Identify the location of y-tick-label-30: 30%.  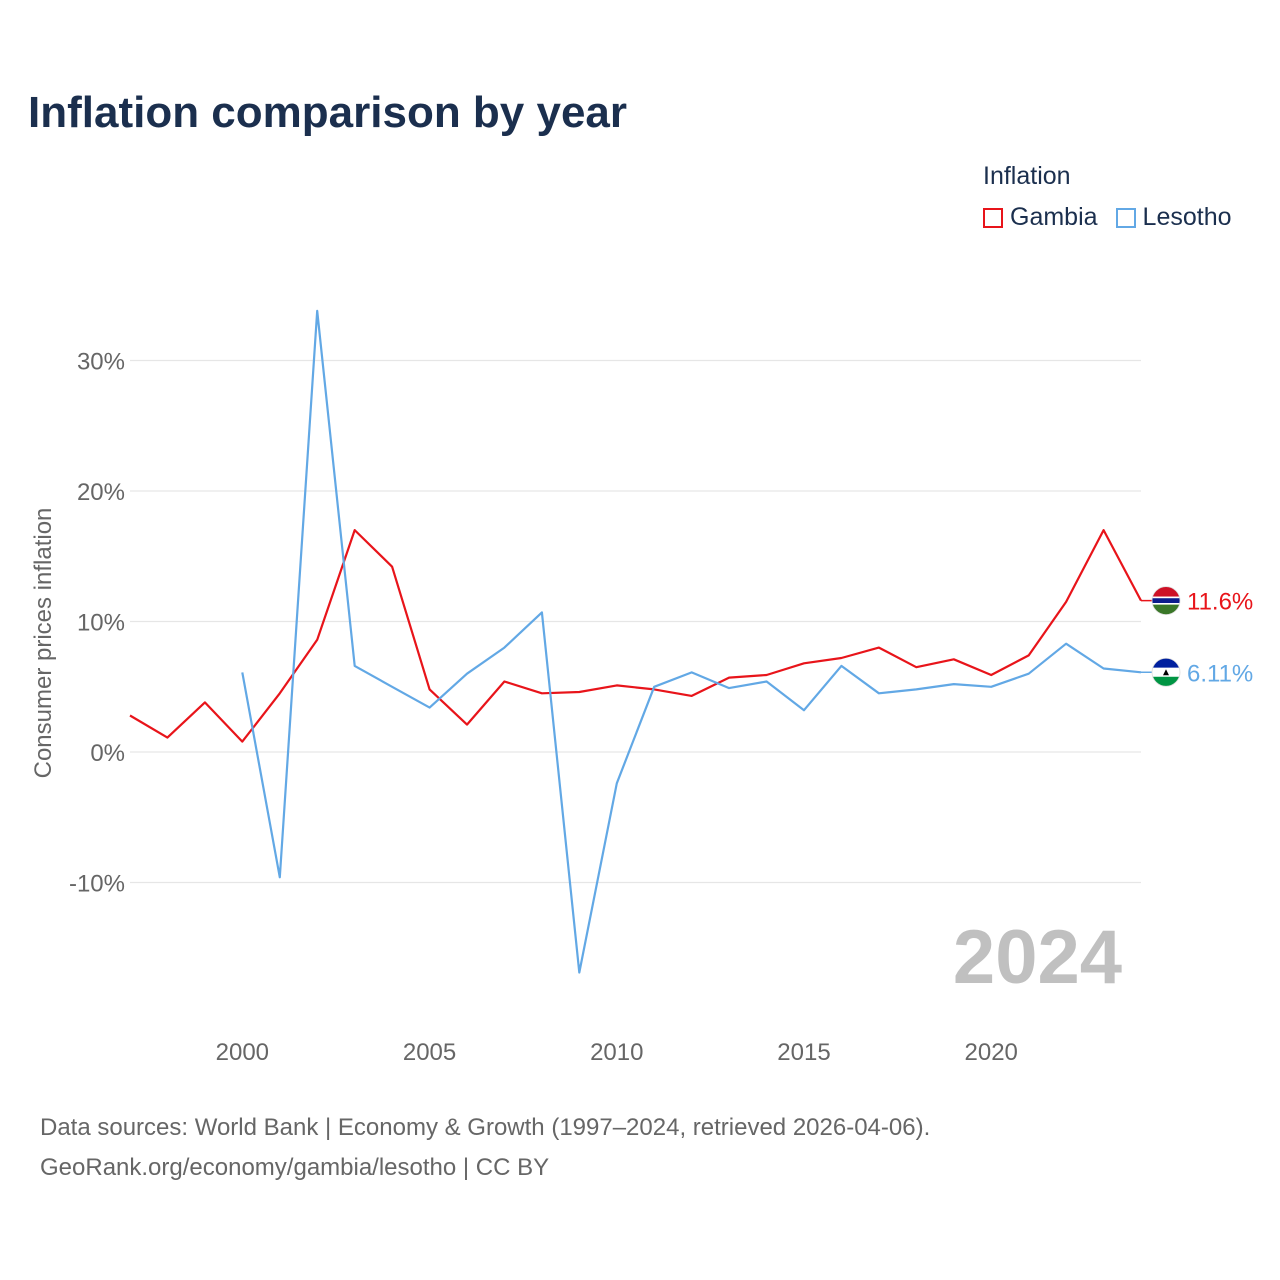
(101, 362).